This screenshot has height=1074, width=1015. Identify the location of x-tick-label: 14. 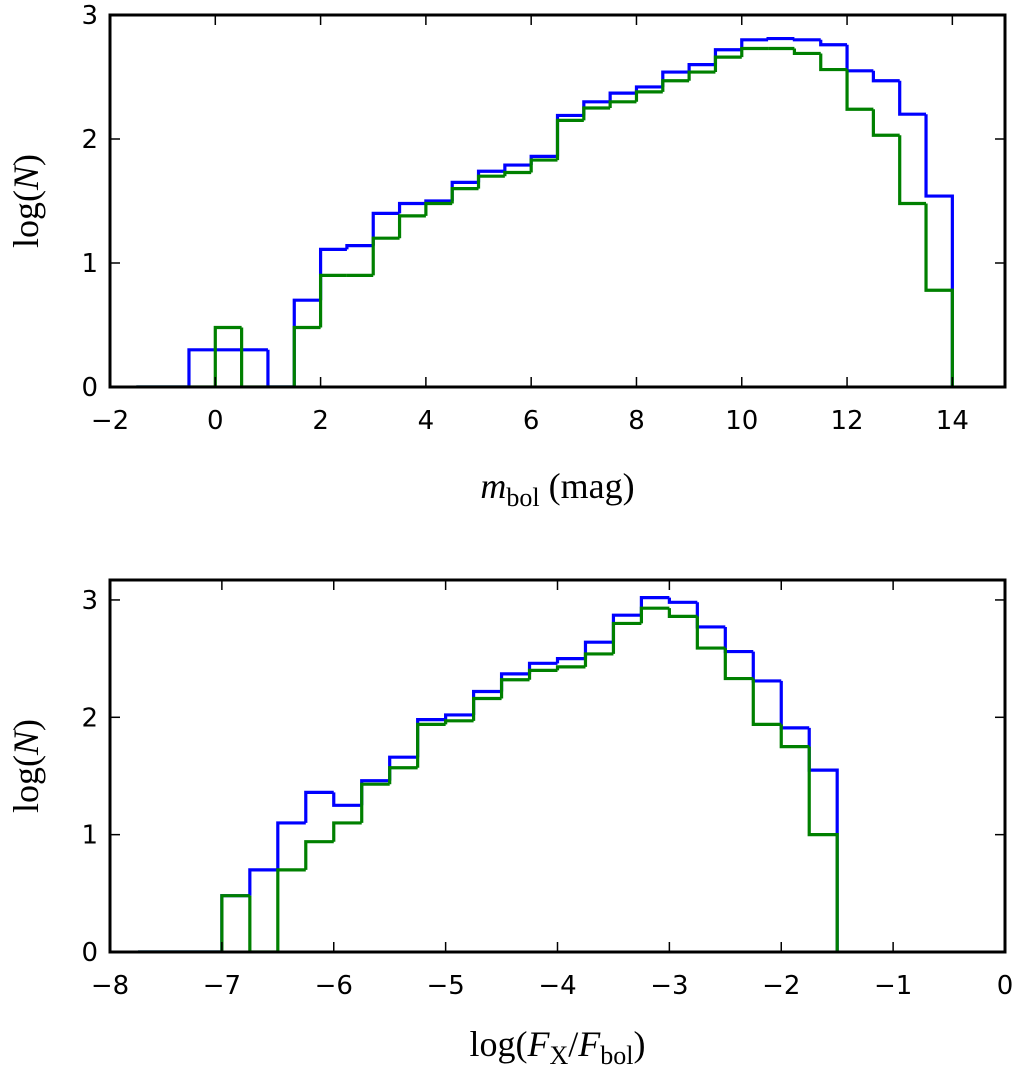
(952, 421).